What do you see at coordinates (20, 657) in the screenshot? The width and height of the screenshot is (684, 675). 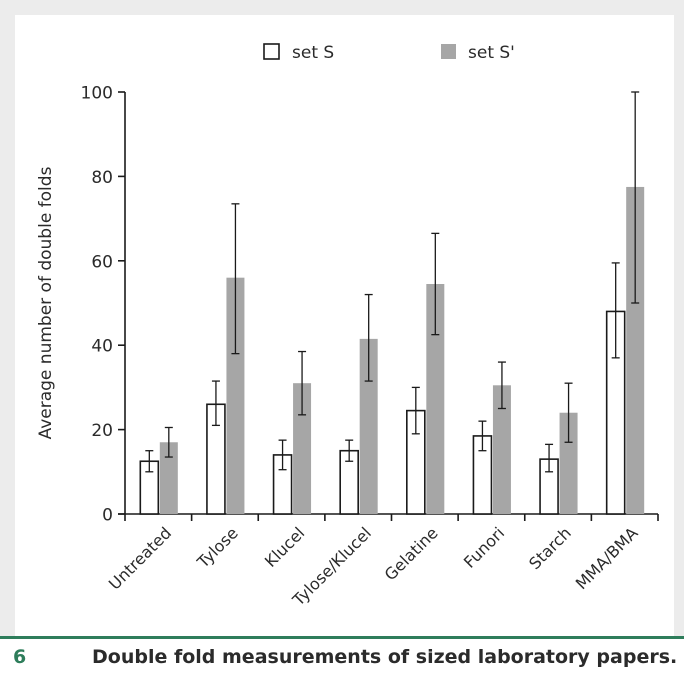 I see `caption-number: 6` at bounding box center [20, 657].